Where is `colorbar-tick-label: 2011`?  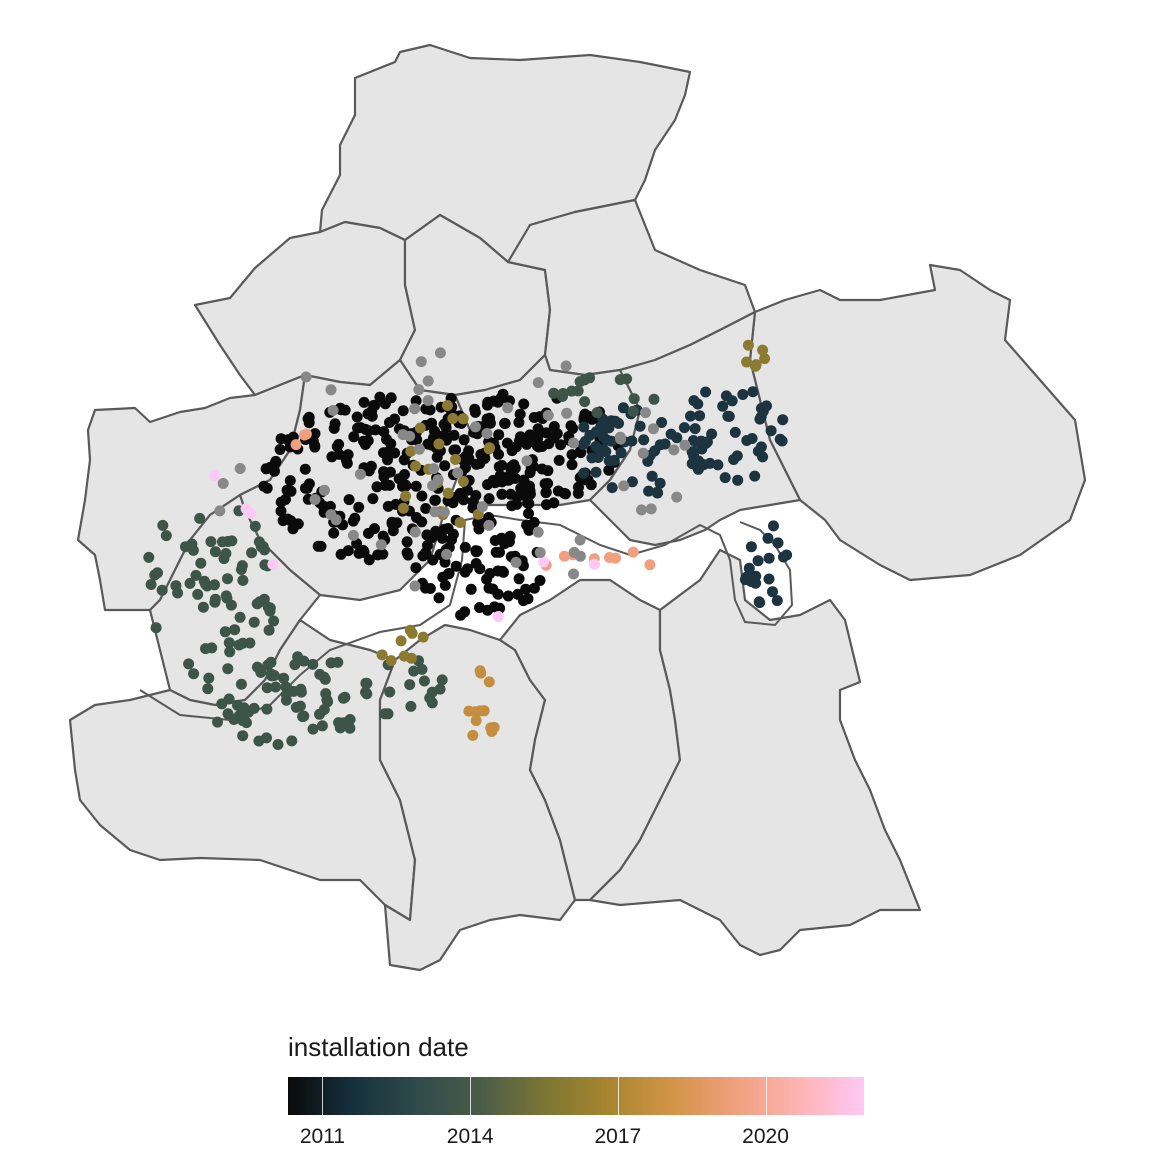 colorbar-tick-label: 2011 is located at coordinates (322, 1136).